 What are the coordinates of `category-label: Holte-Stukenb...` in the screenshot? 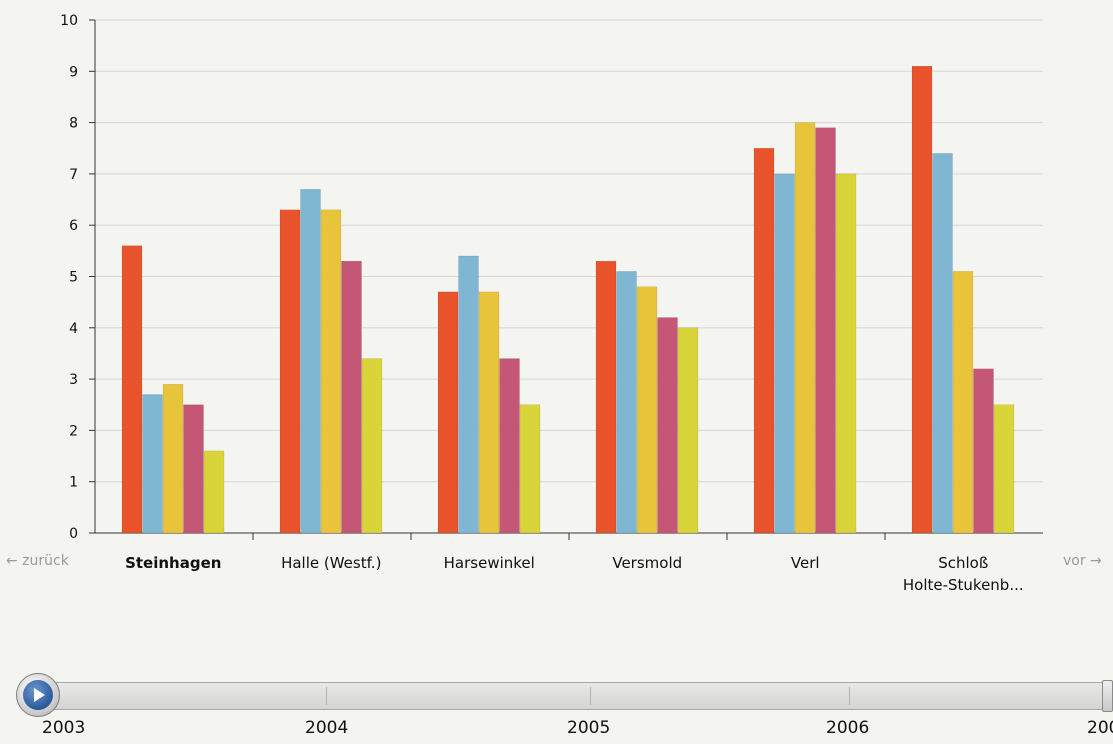 It's located at (963, 585).